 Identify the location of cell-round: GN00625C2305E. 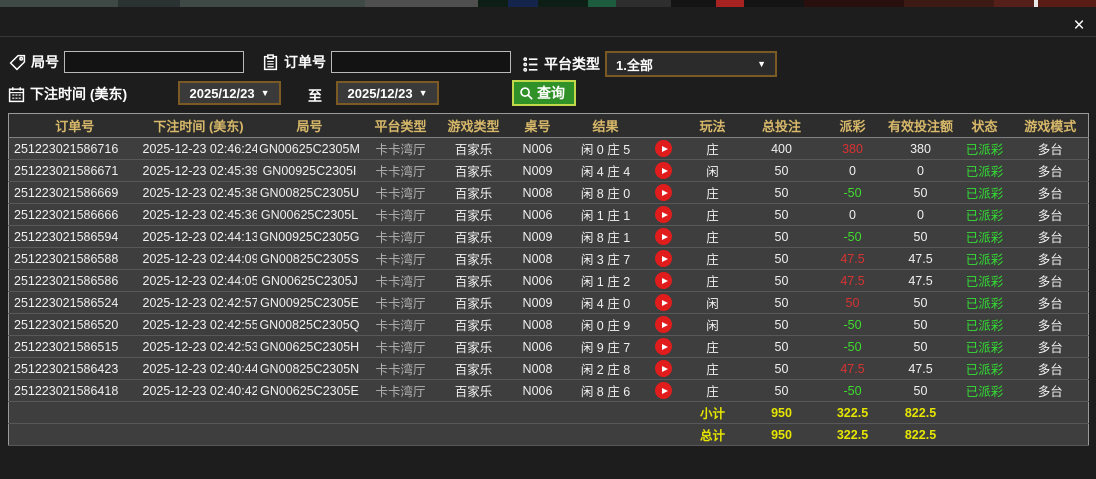
(309, 390).